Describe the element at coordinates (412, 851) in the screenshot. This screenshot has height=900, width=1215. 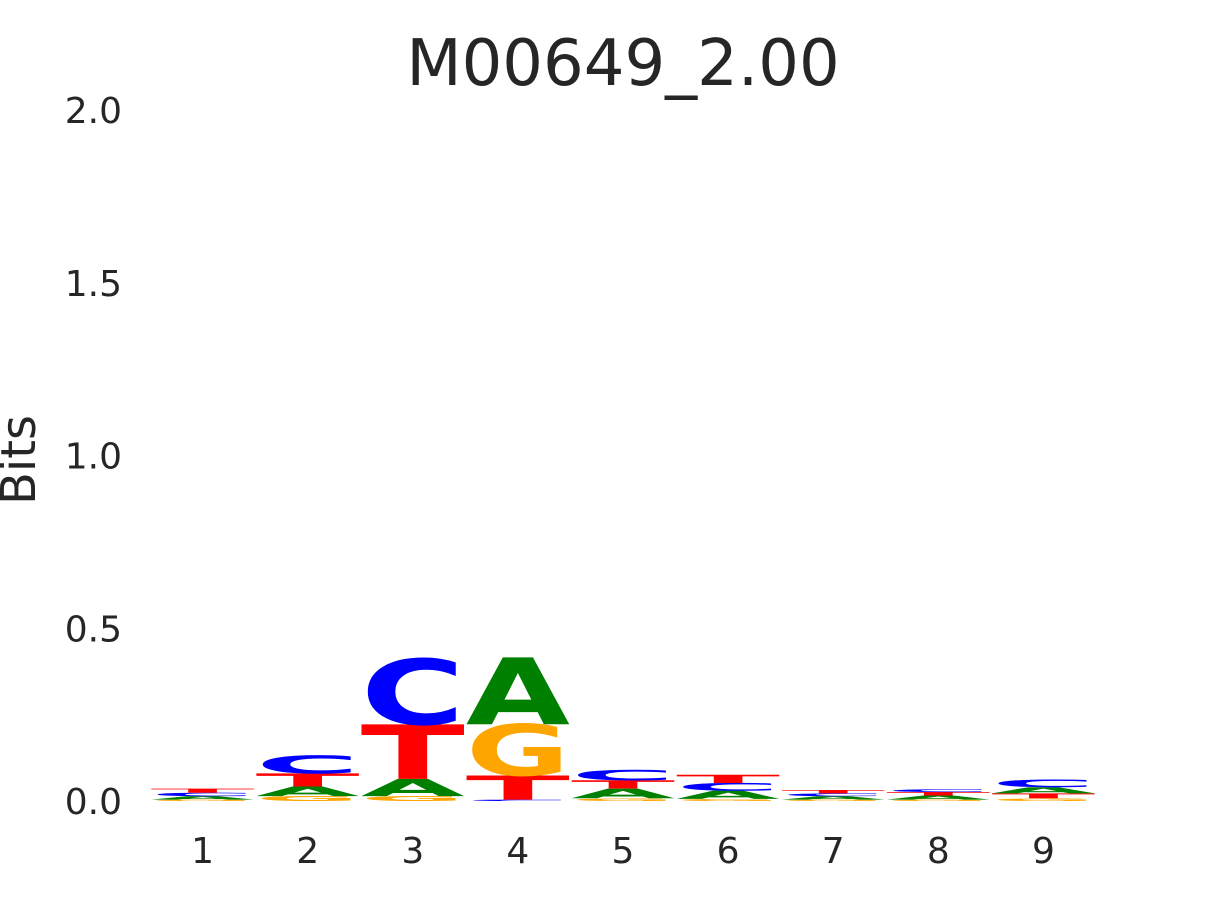
I see `x-tick-label: 3` at that location.